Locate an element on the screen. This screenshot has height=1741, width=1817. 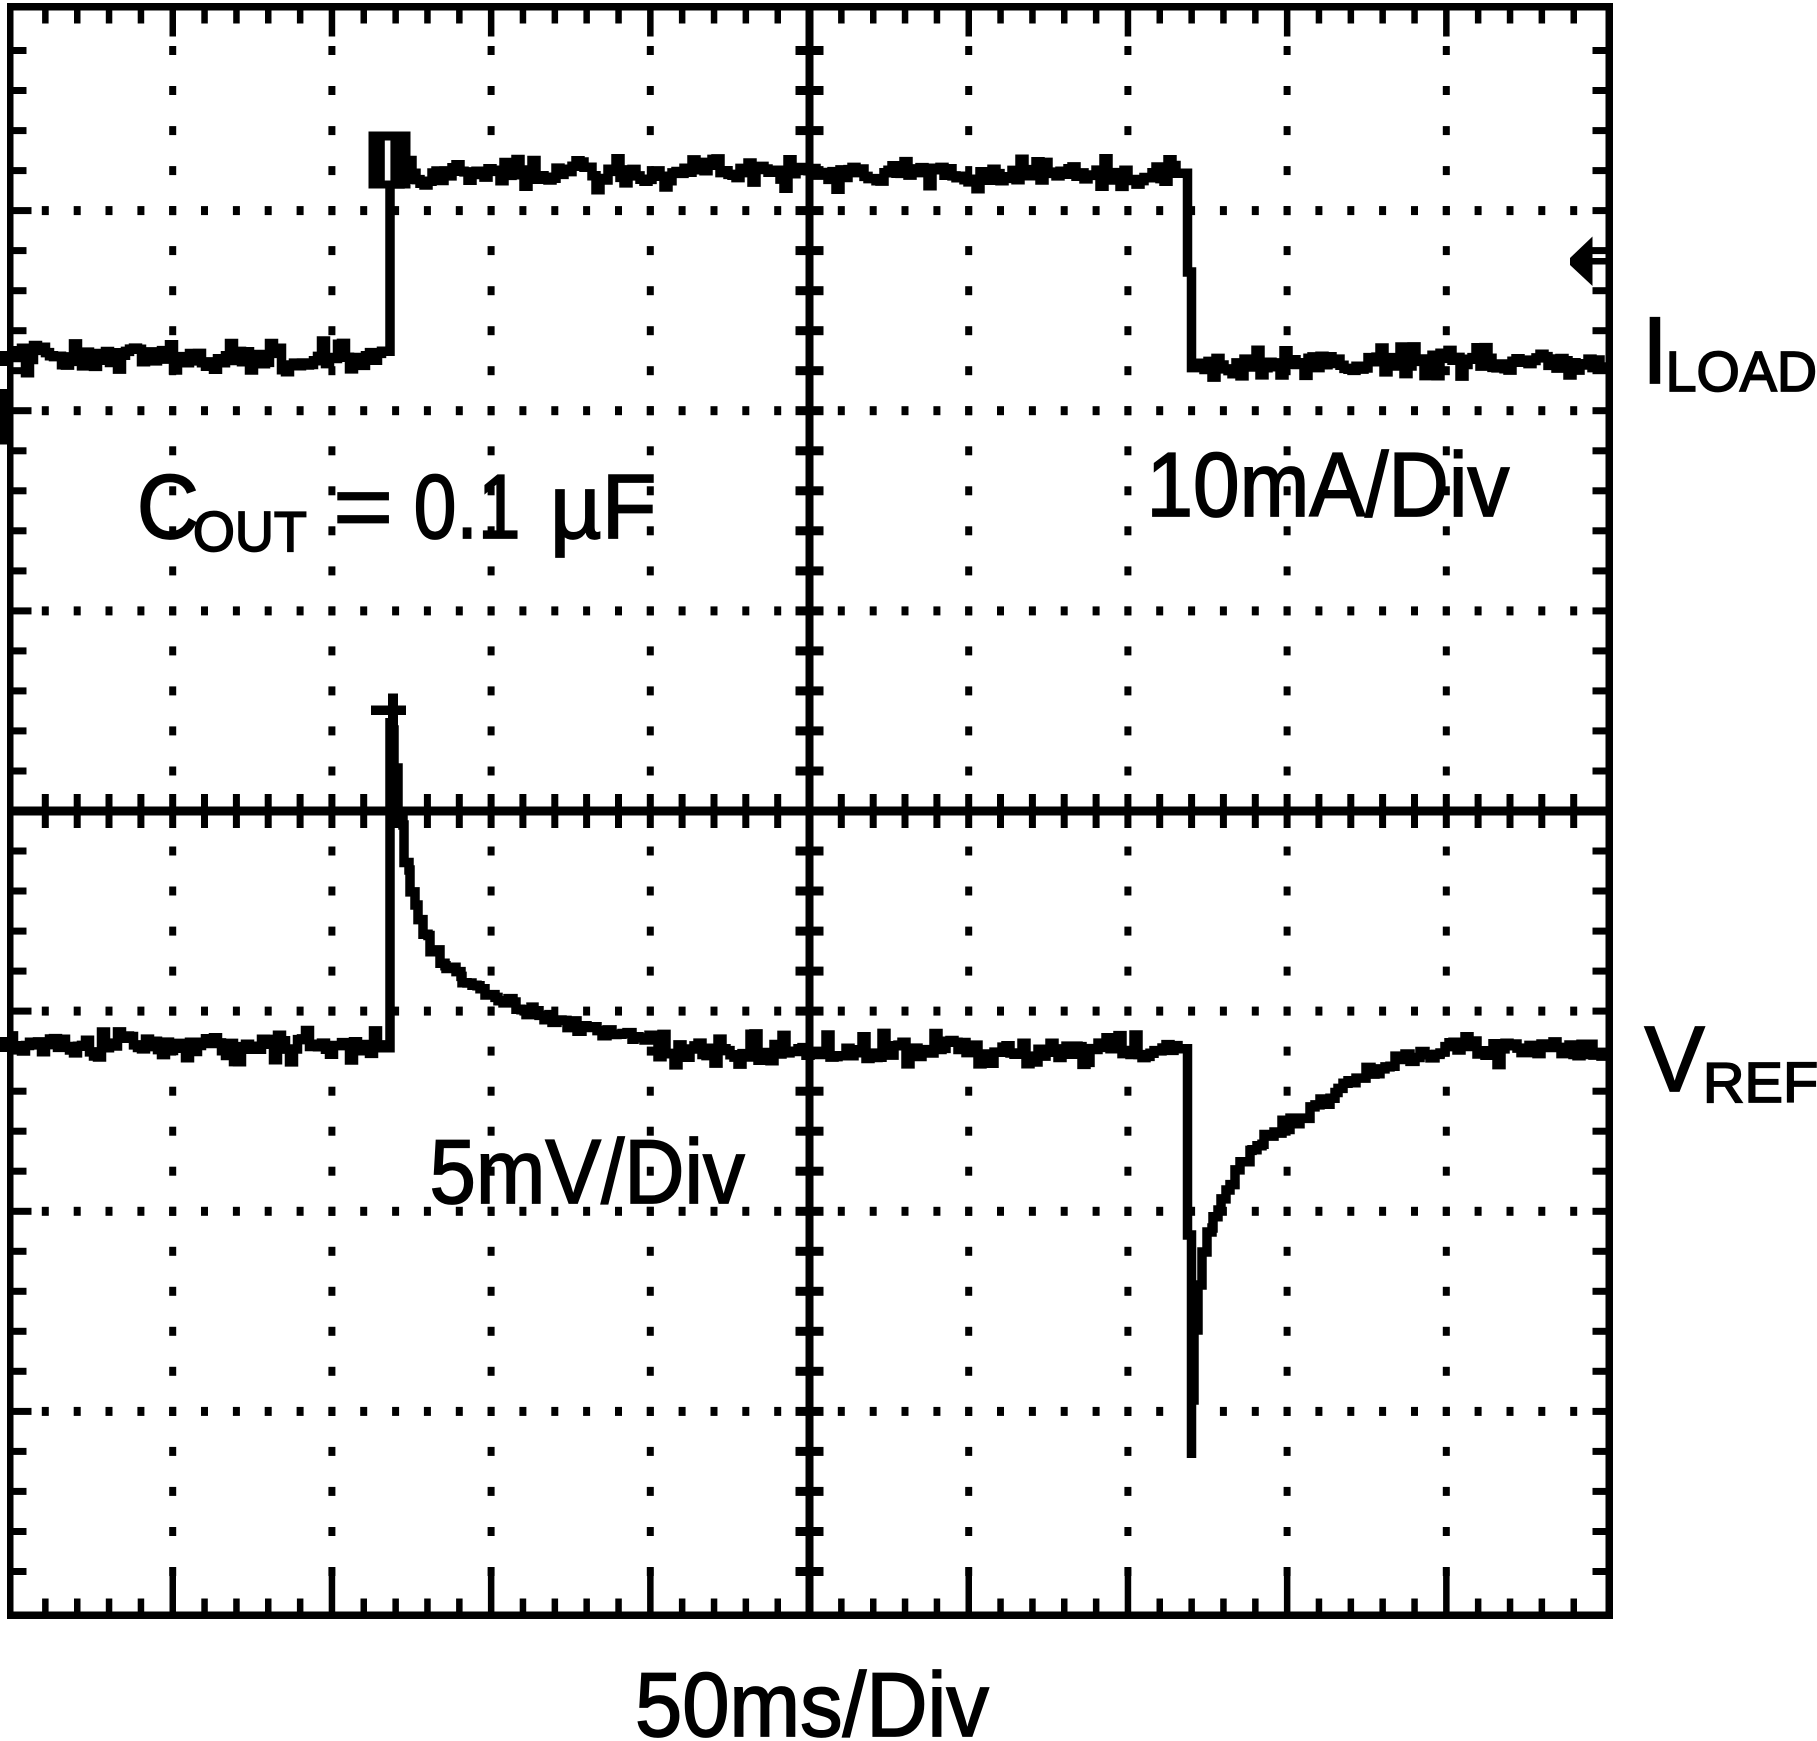
svg-text: LOAD is located at coordinates (1741, 371).